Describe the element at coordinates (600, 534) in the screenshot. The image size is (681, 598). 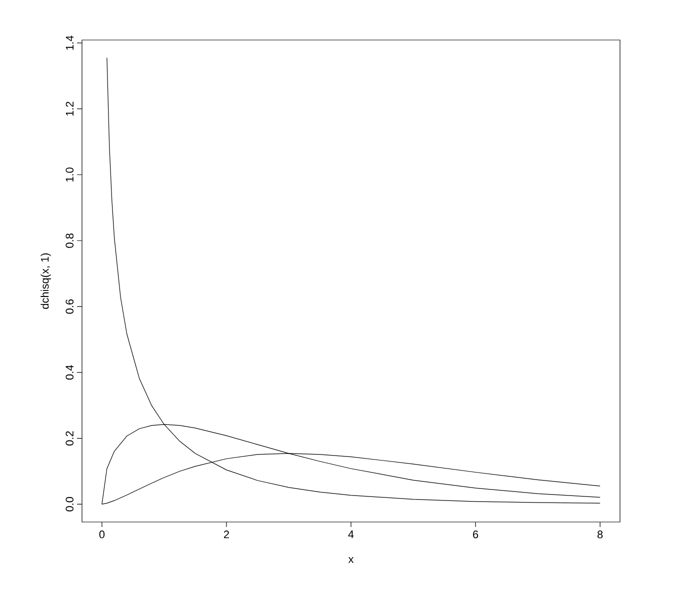
I see `x-tick-label: 8` at that location.